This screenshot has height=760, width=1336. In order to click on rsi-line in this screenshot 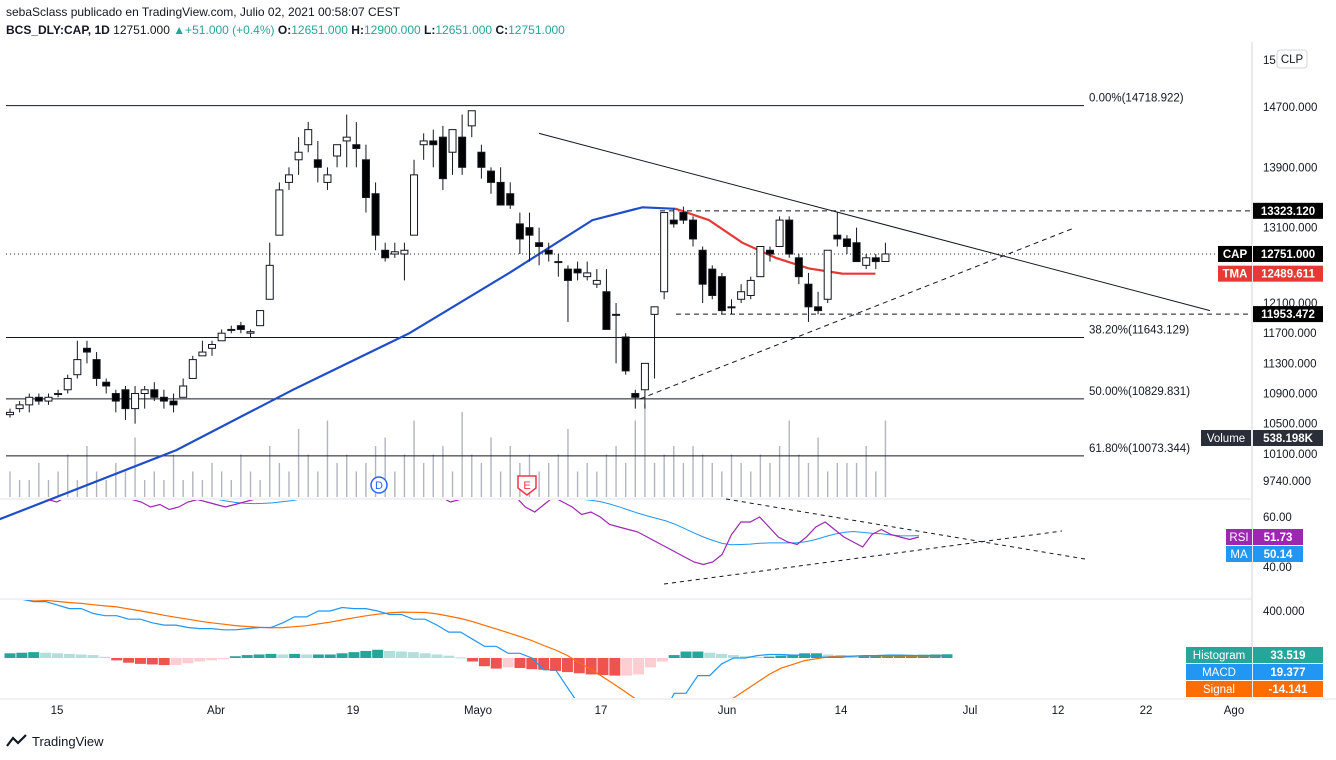, I will do `click(469, 533)`.